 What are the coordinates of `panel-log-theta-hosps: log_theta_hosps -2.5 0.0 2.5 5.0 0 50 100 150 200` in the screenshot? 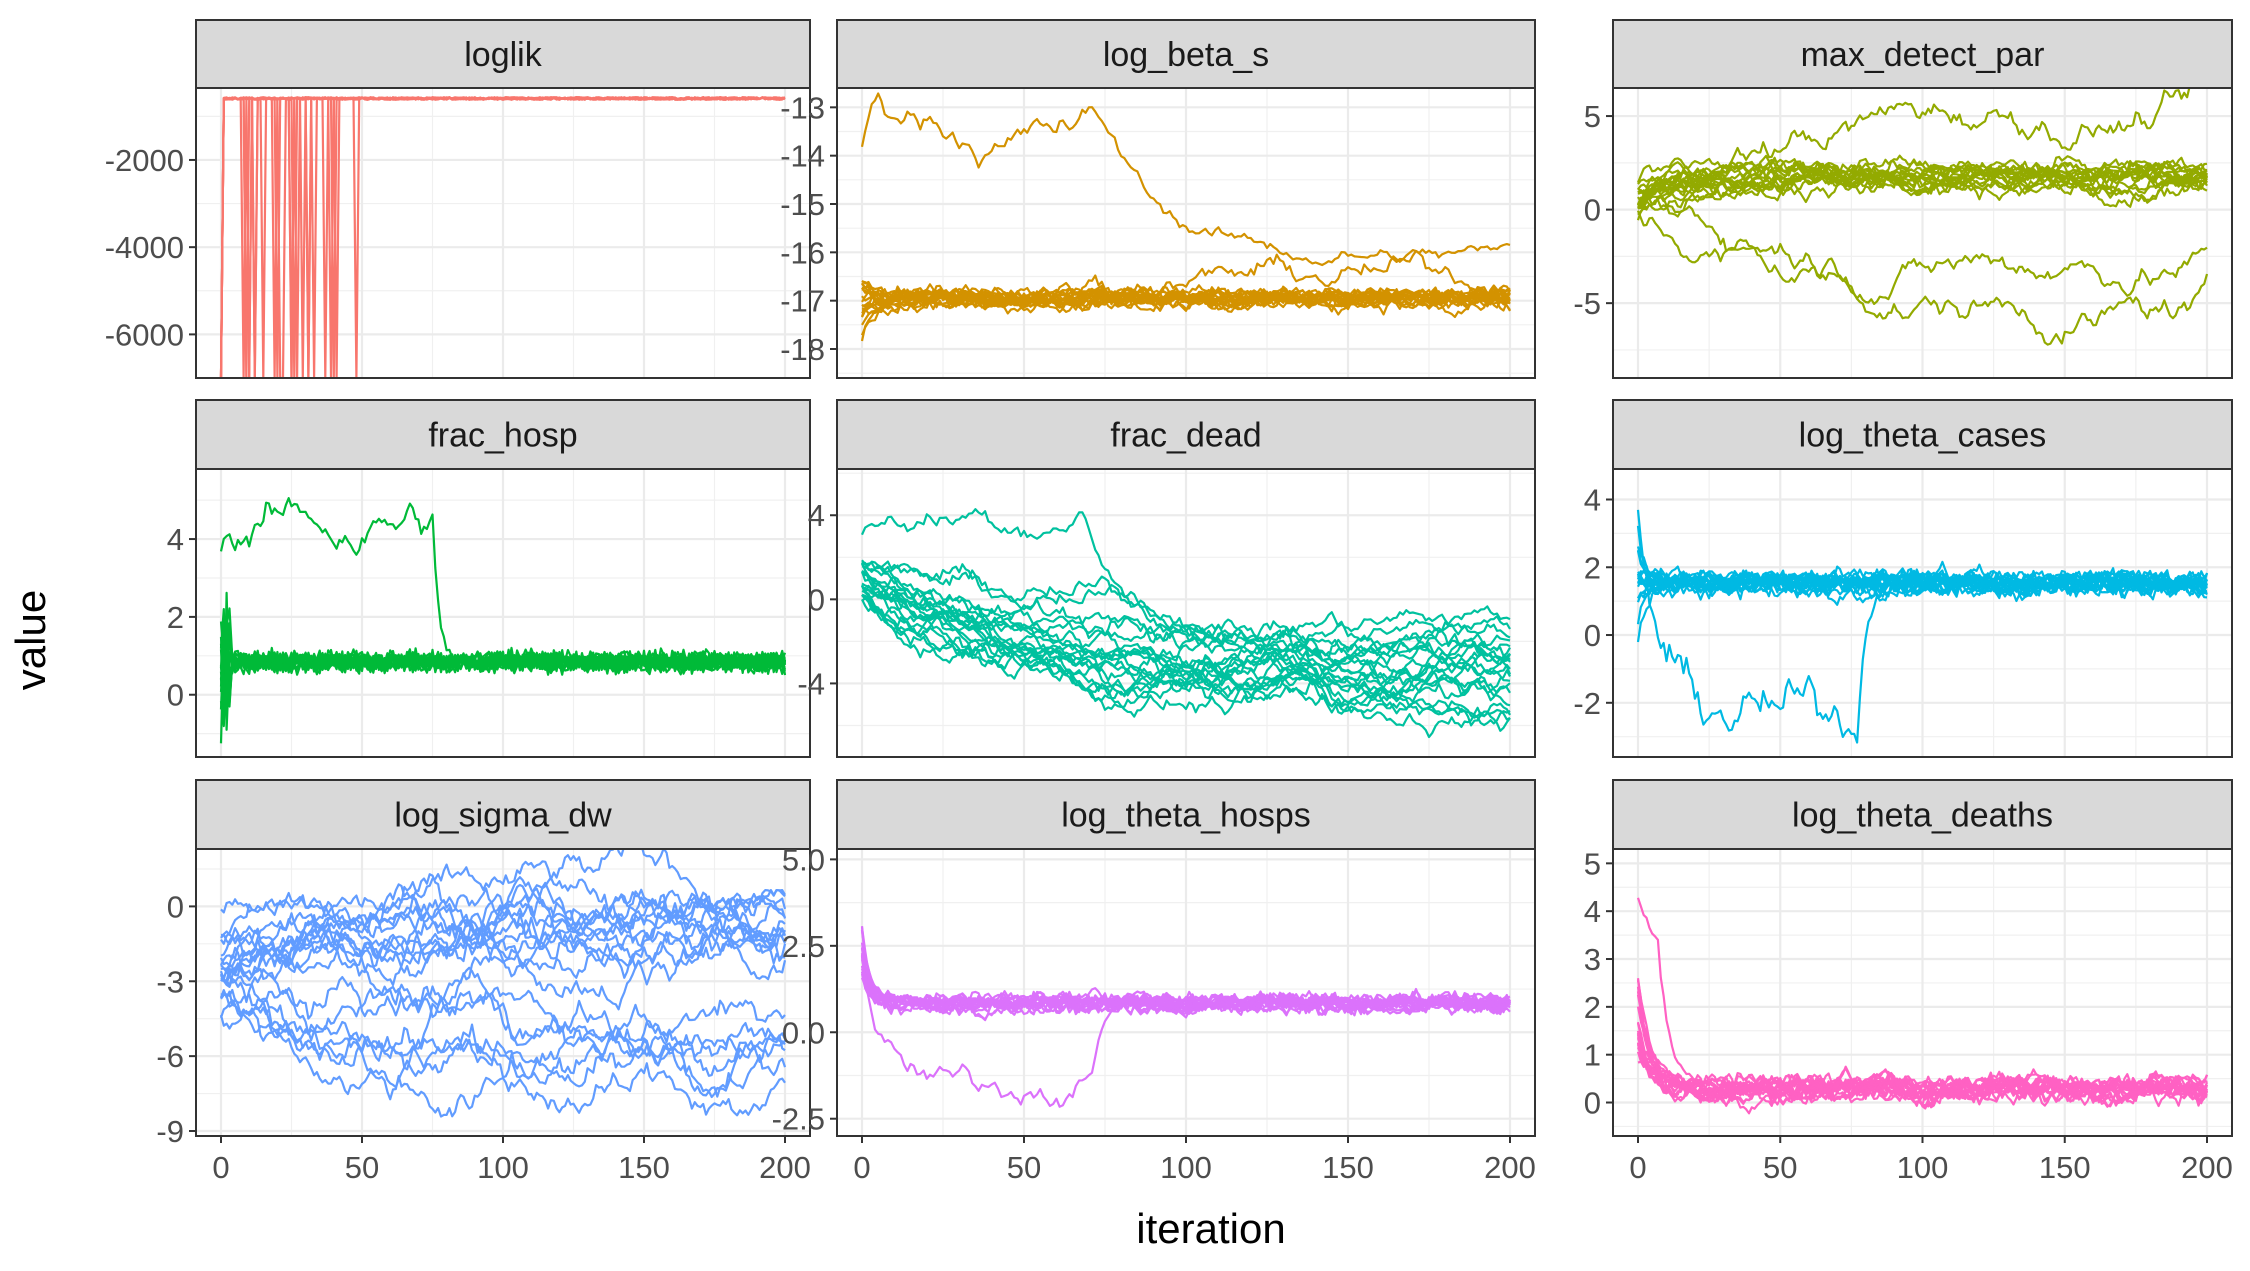 It's located at (1154, 982).